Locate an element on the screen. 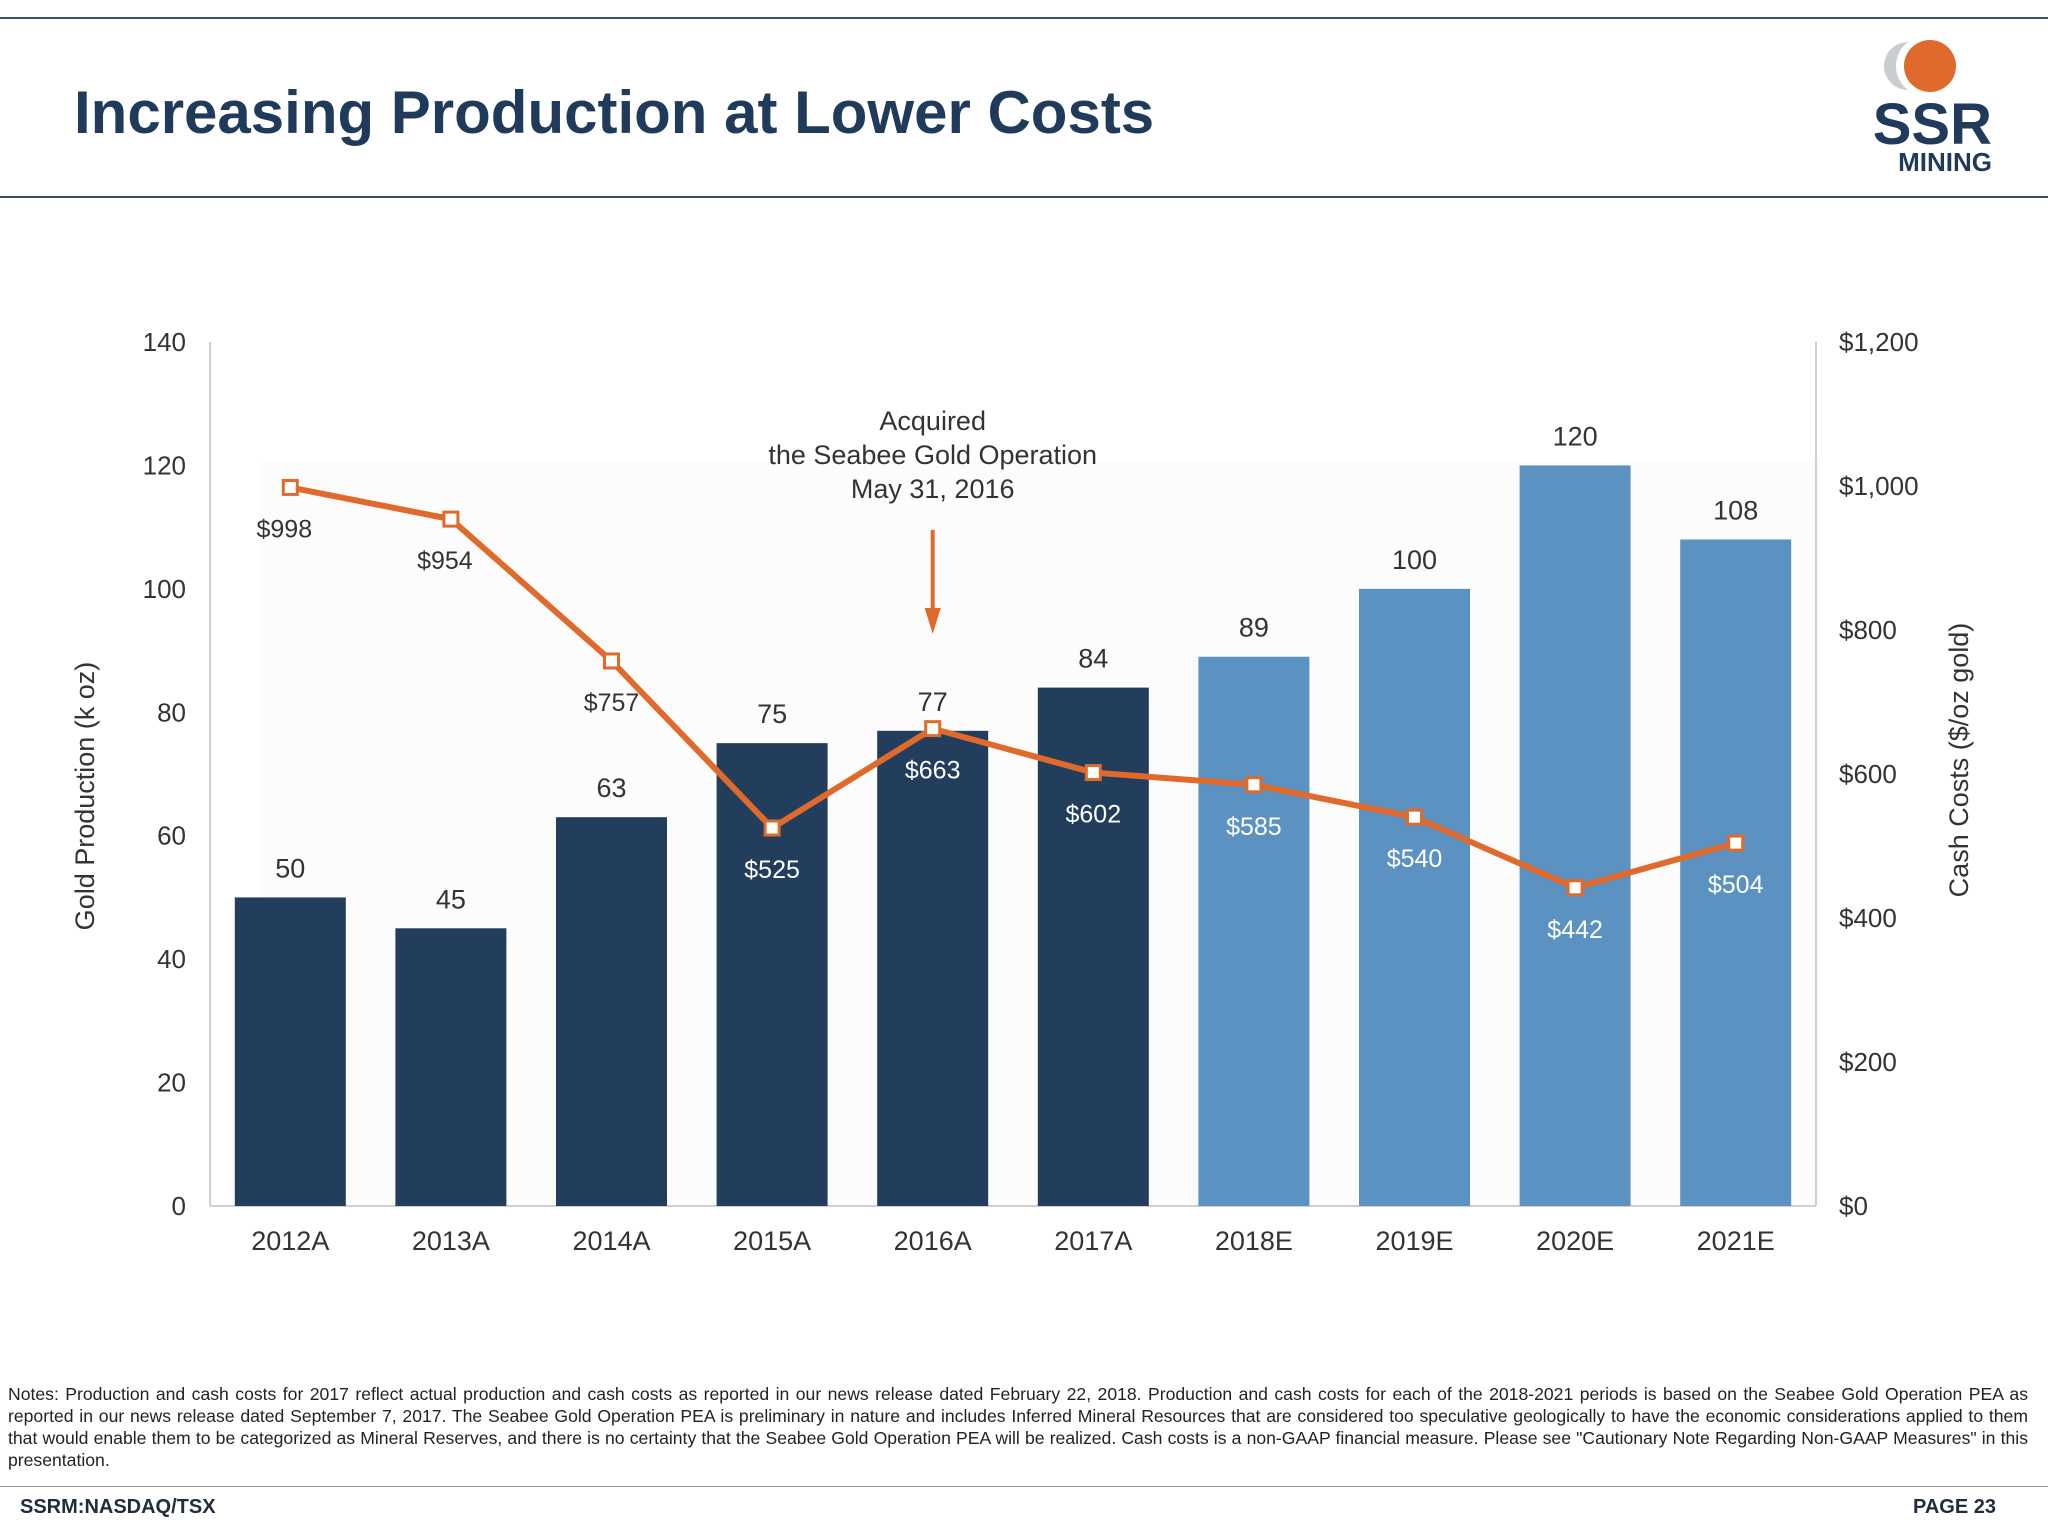  logo-orange-dot is located at coordinates (1930, 66).